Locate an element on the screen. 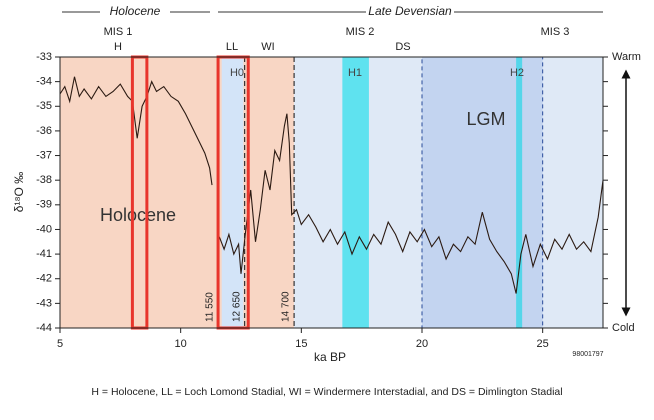 Image resolution: width=654 pixels, height=420 pixels. y-tick-label: -42 is located at coordinates (44, 279).